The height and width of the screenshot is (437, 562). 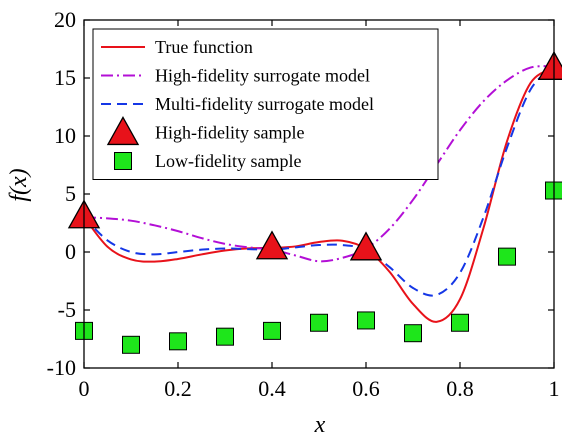 I want to click on y-tick-label: 5, so click(x=70, y=193).